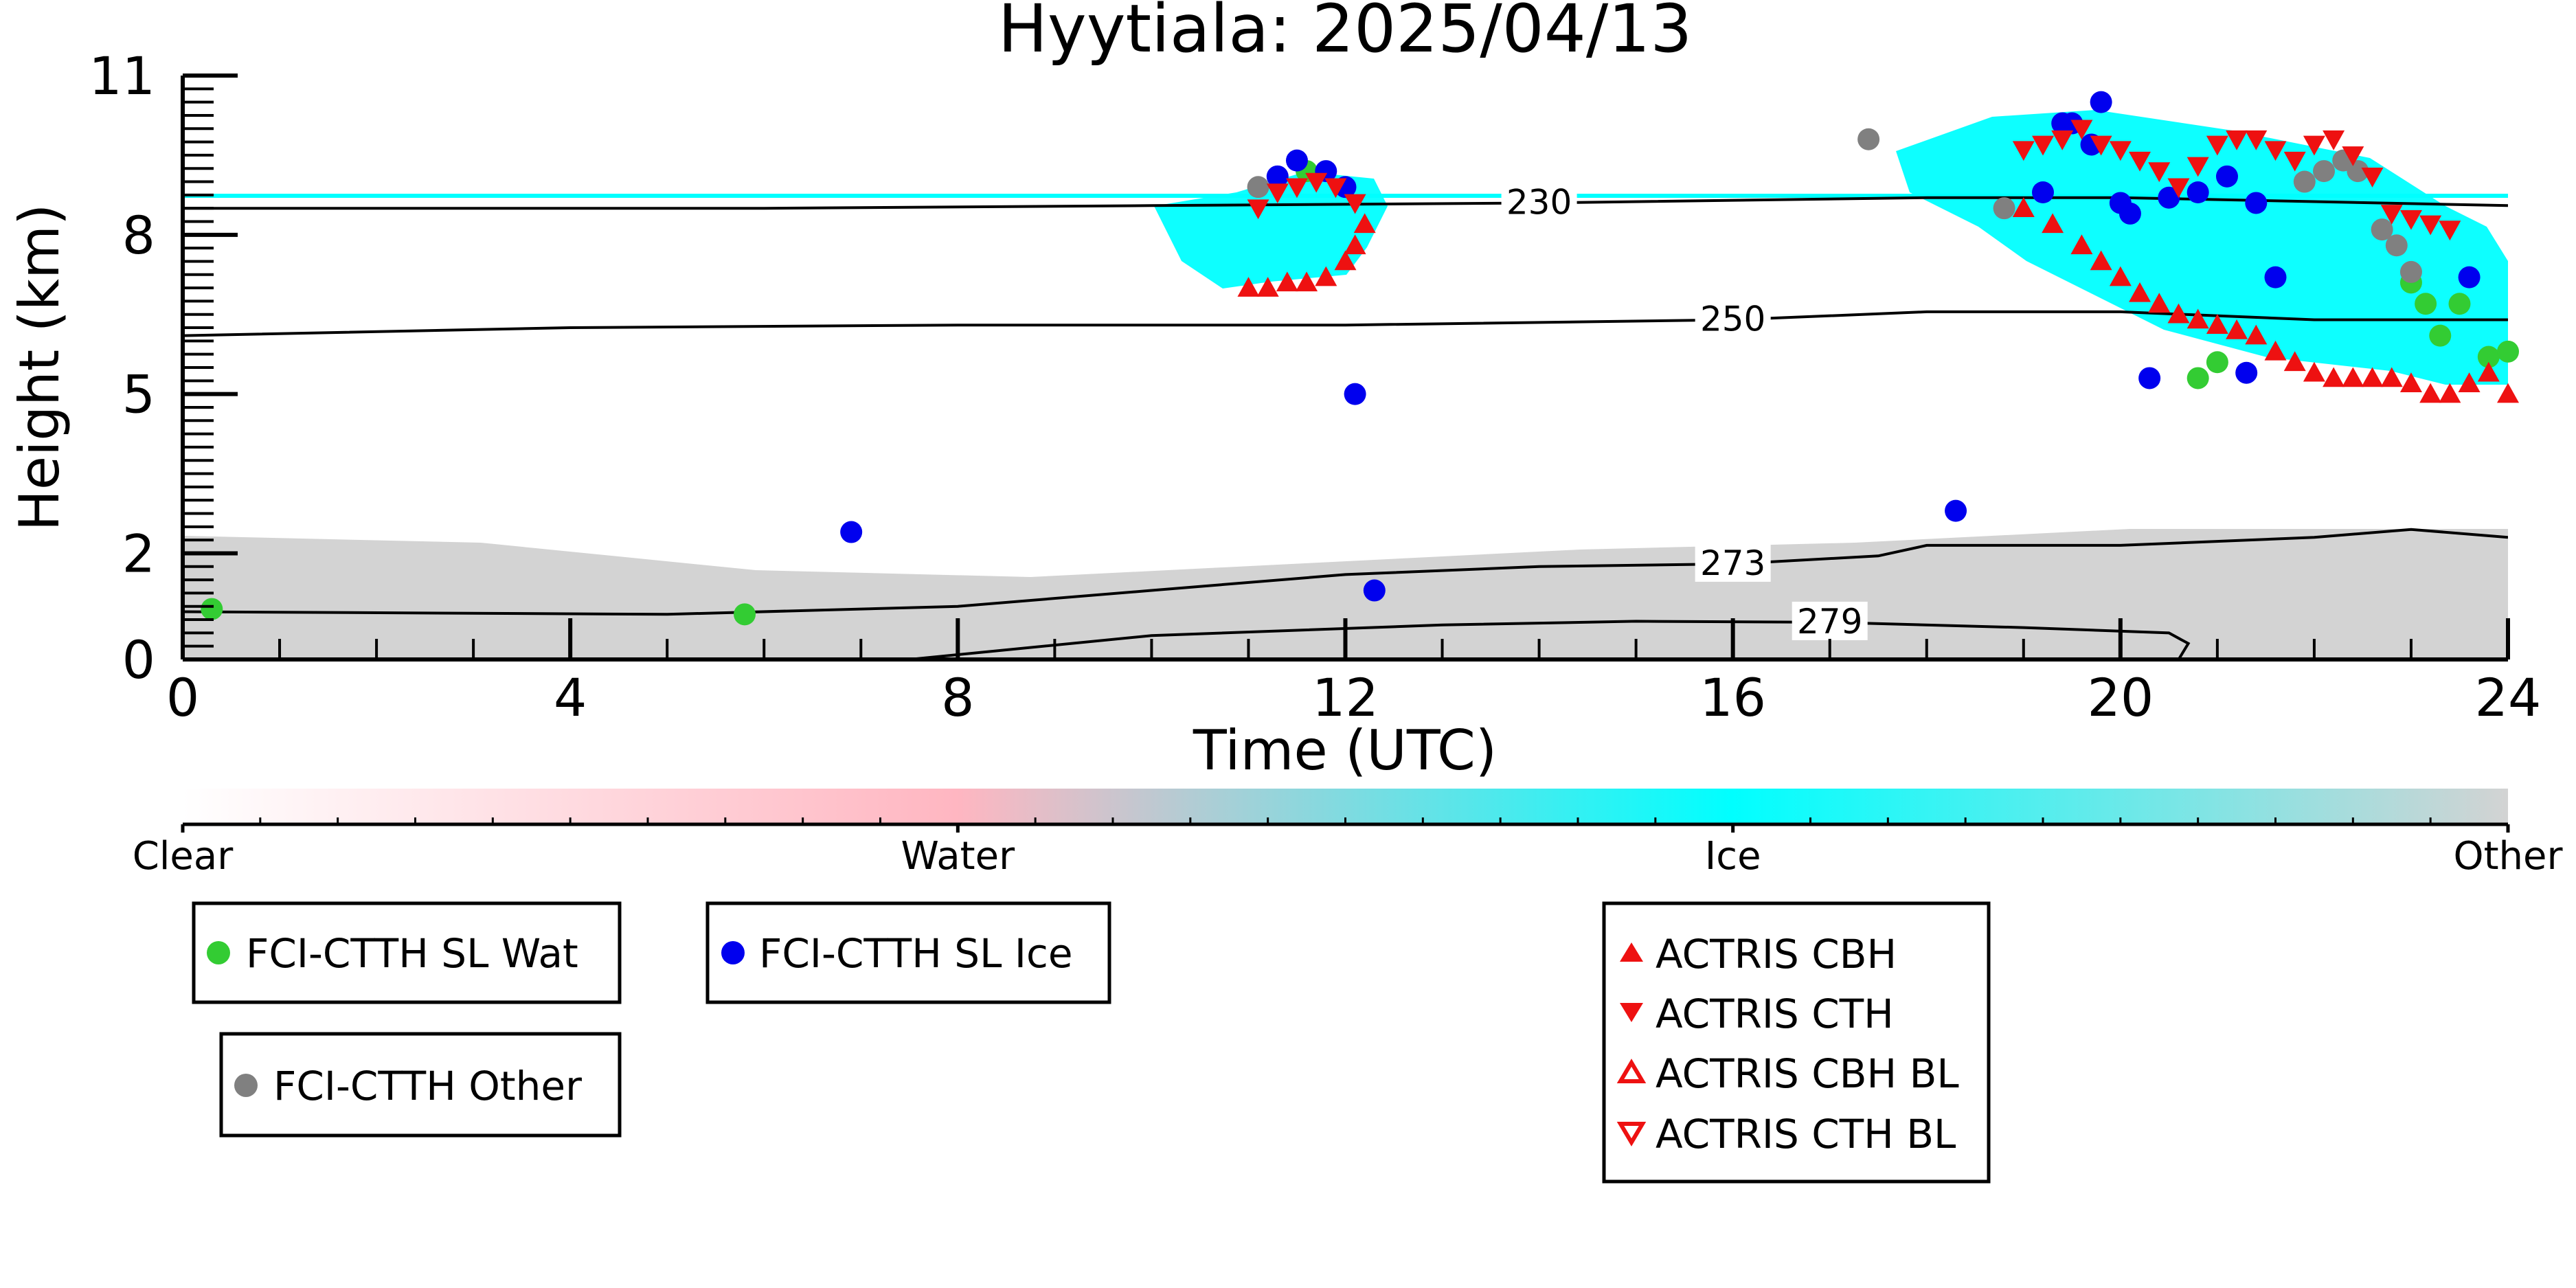 The image size is (2576, 1288). Describe the element at coordinates (39, 368) in the screenshot. I see `y-axis-label: Height (km)` at that location.